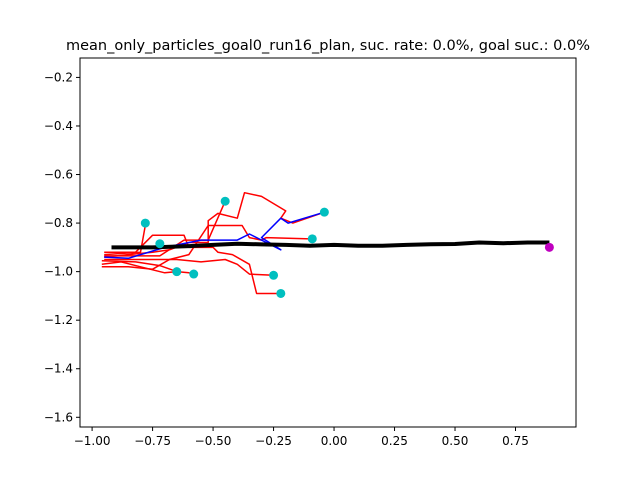 The image size is (640, 480). Describe the element at coordinates (455, 441) in the screenshot. I see `x-tick-label: 0.50` at that location.